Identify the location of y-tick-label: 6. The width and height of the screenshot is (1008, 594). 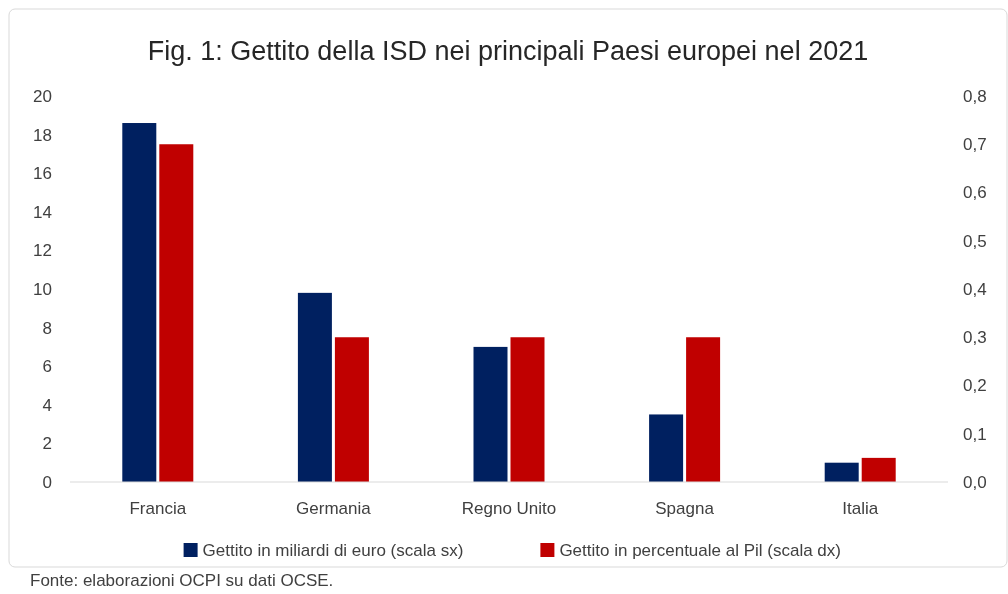
(47, 367).